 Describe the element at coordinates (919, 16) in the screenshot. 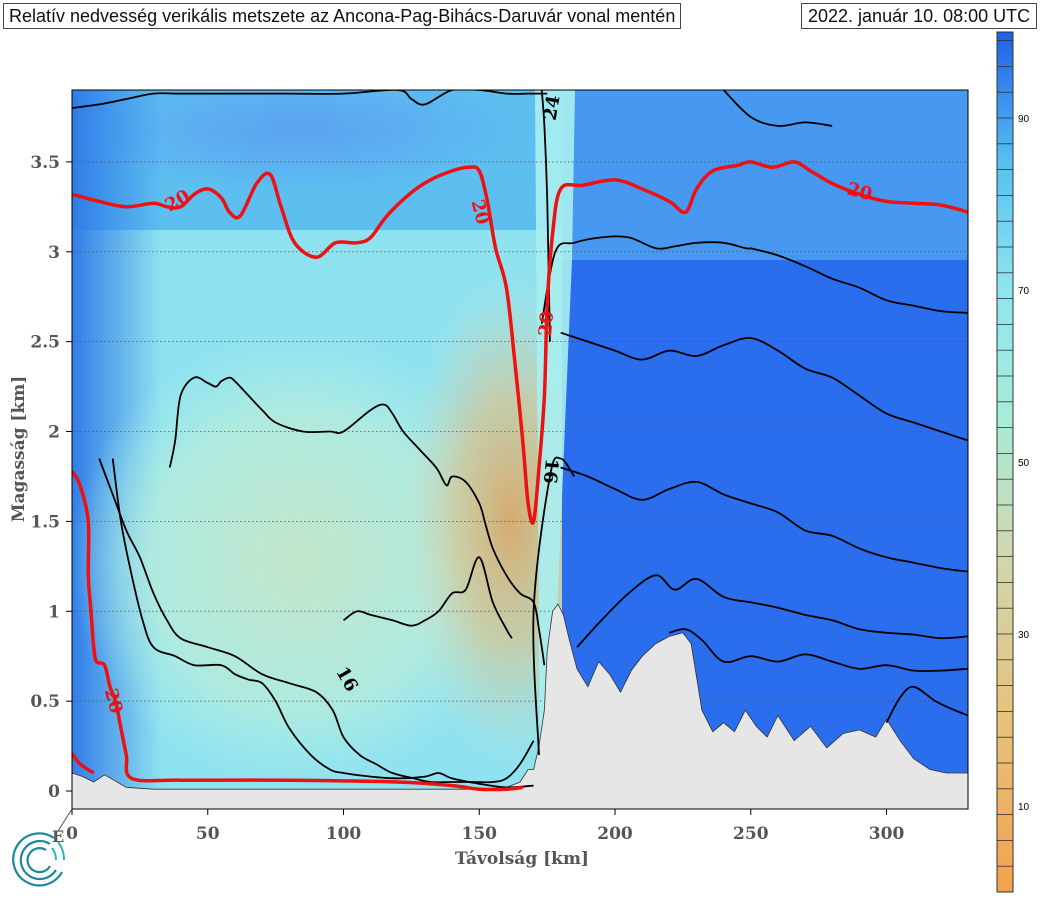

I see `timestamp-label: 2022. január 10. 08:00 UTC` at that location.